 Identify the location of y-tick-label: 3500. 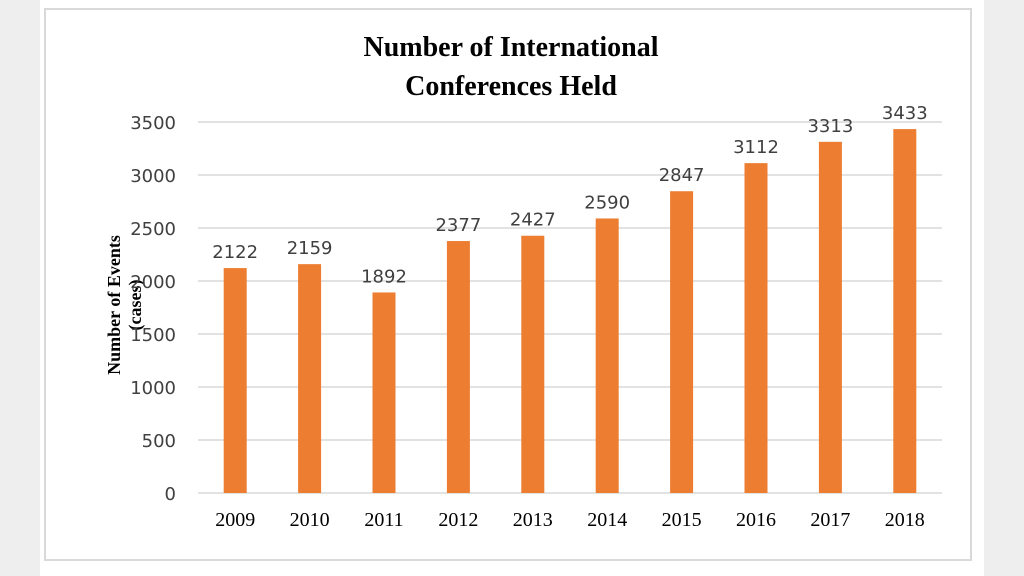
(153, 123).